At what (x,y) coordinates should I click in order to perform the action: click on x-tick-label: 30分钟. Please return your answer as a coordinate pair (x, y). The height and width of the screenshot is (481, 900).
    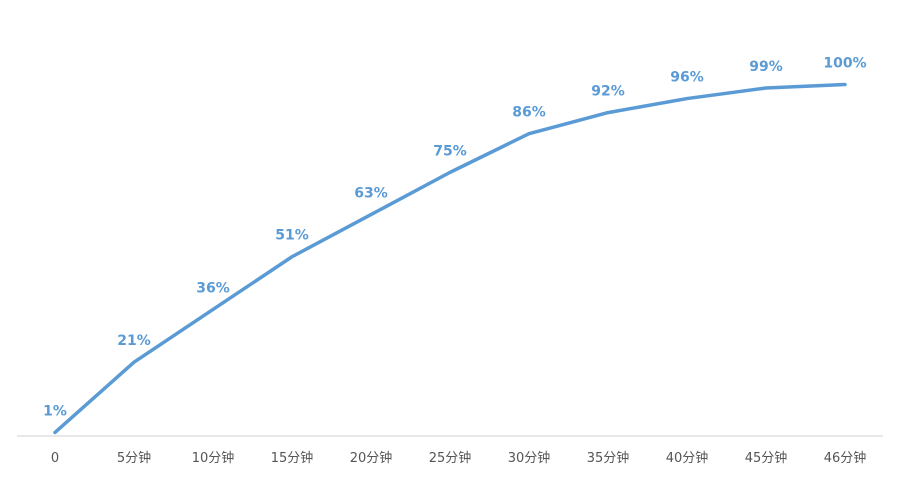
    Looking at the image, I should click on (529, 458).